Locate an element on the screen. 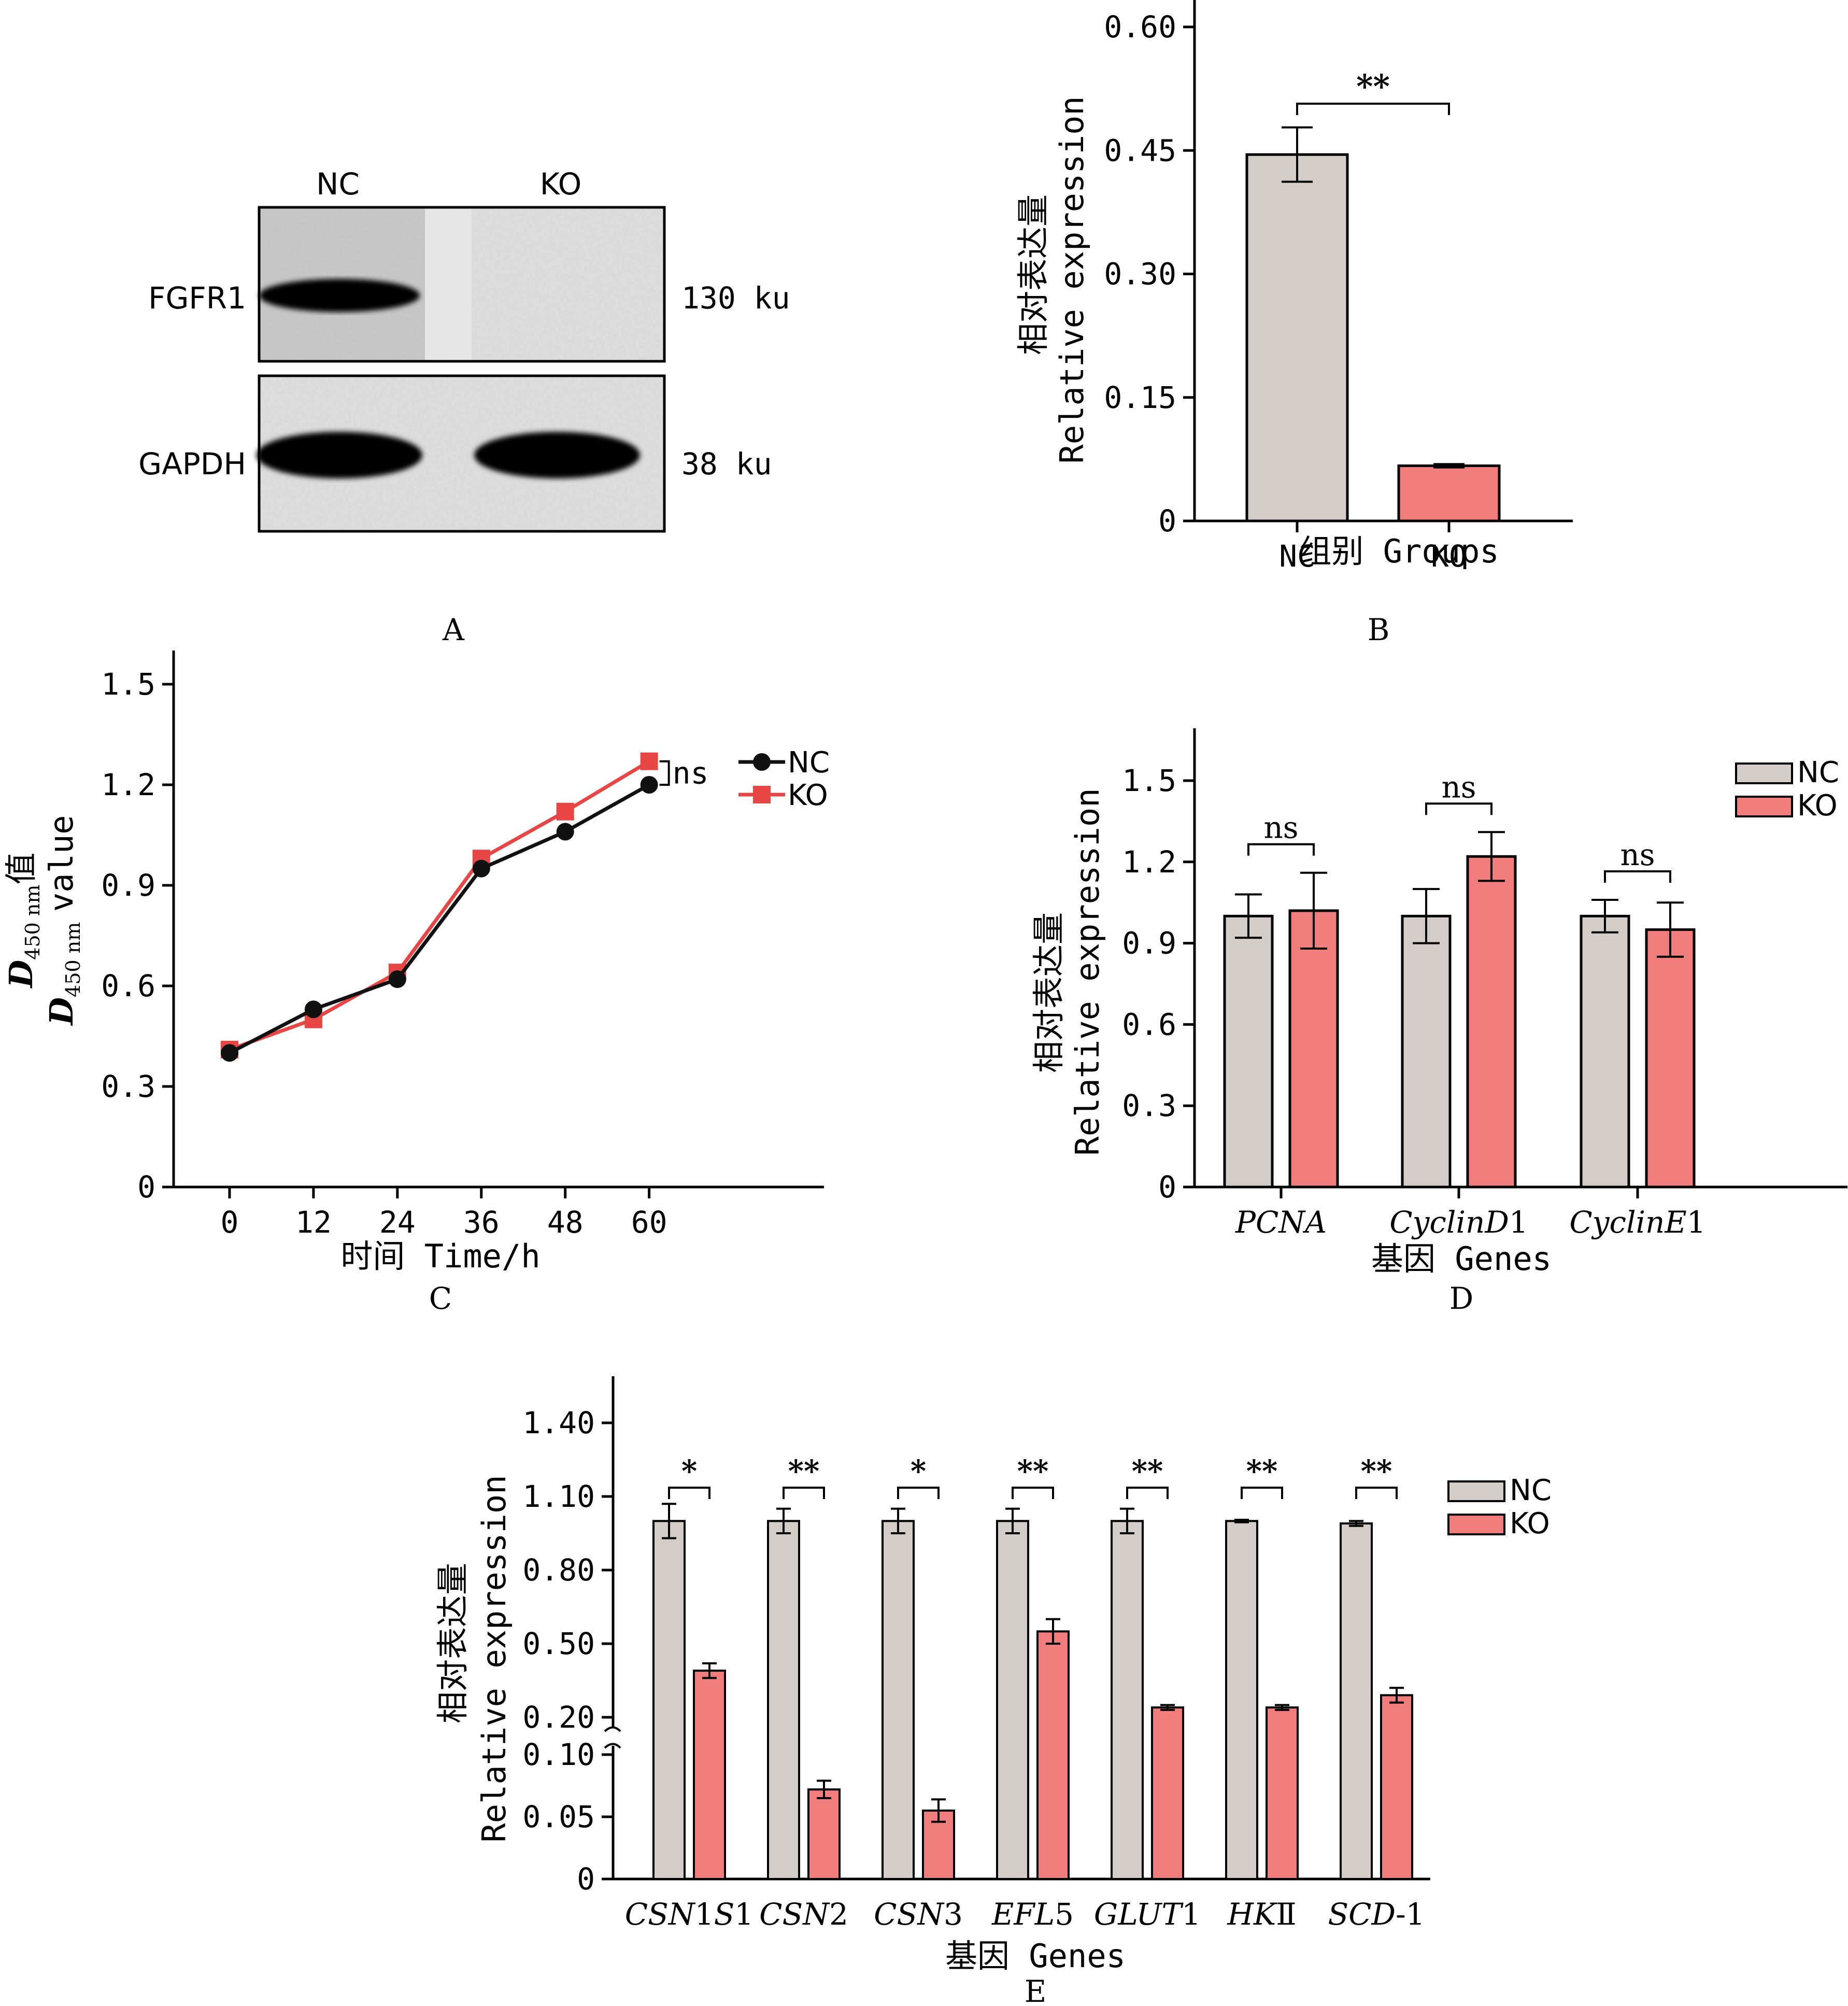  panel-c-xlabel: 时间 Time/h is located at coordinates (440, 1256).